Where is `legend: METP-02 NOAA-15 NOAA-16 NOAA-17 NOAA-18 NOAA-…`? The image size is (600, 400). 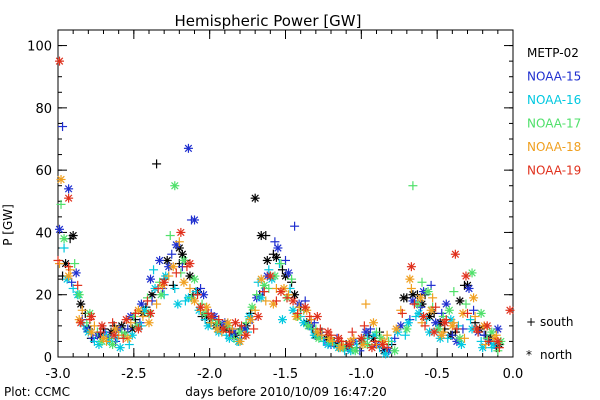 legend: METP-02 NOAA-15 NOAA-16 NOAA-17 NOAA-18 NOAA-… is located at coordinates (554, 112).